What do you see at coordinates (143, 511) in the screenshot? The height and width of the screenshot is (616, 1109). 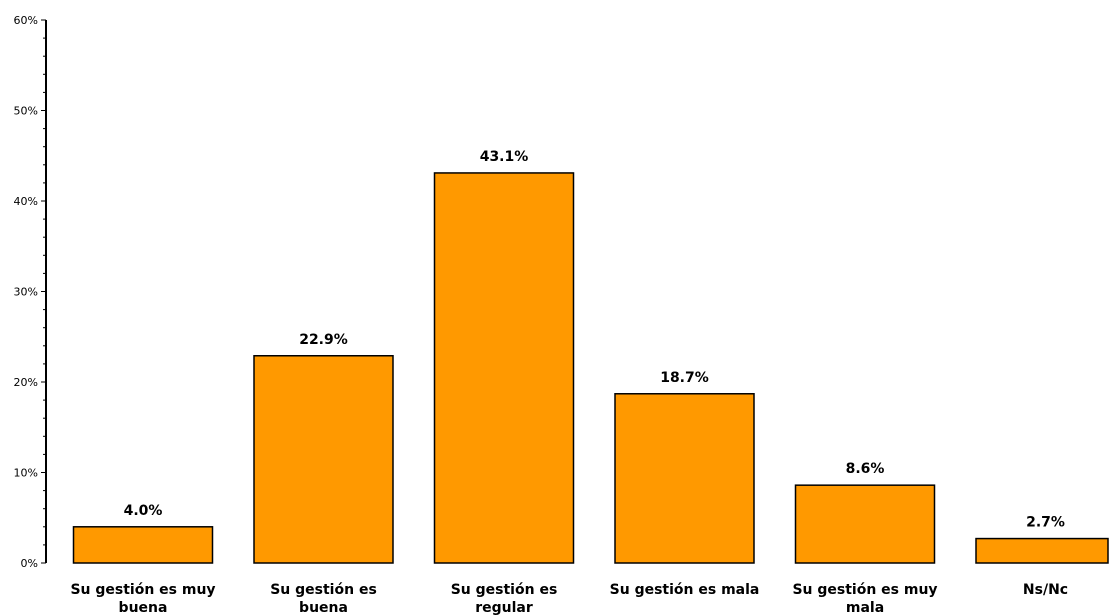 I see `bar-value-label: 4.0%` at bounding box center [143, 511].